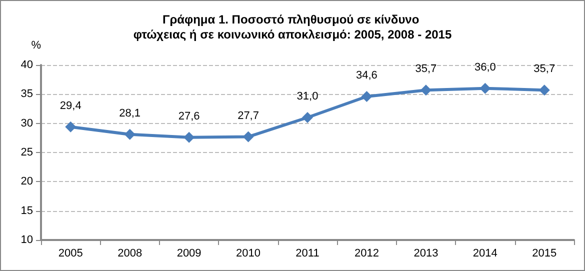 The image size is (585, 271). I want to click on x-tick-label: 2010, so click(248, 254).